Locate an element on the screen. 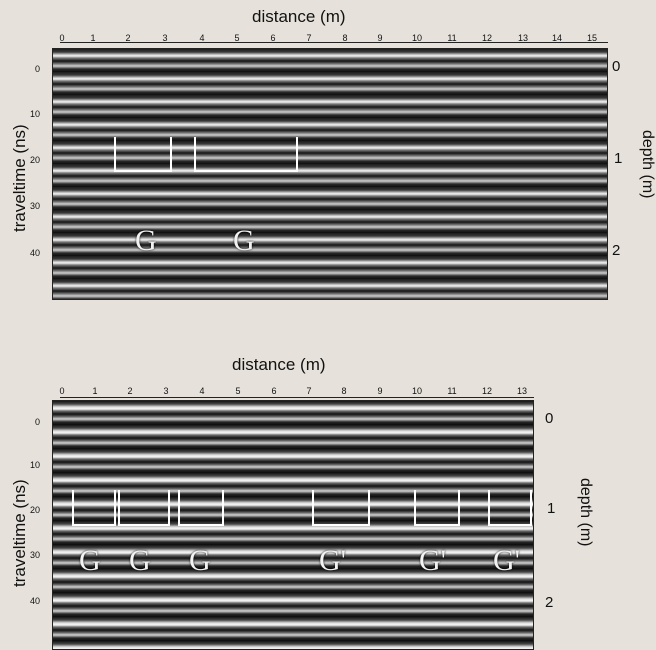 This screenshot has height=650, width=656. x-tick-label: 15 is located at coordinates (592, 38).